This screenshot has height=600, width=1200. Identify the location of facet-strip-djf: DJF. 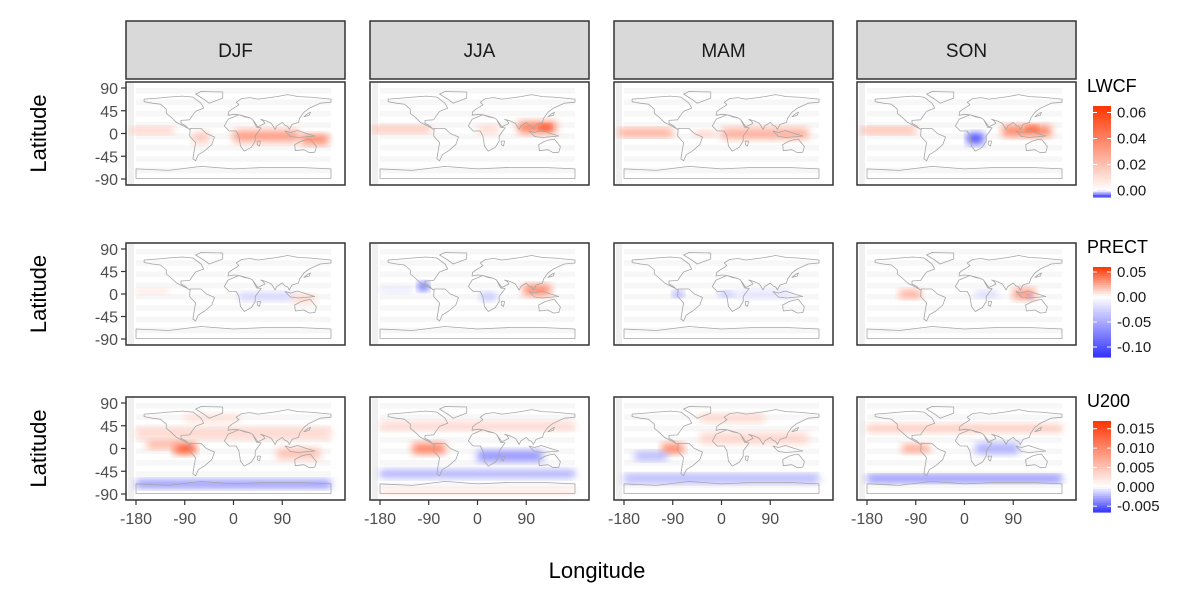
(235, 50).